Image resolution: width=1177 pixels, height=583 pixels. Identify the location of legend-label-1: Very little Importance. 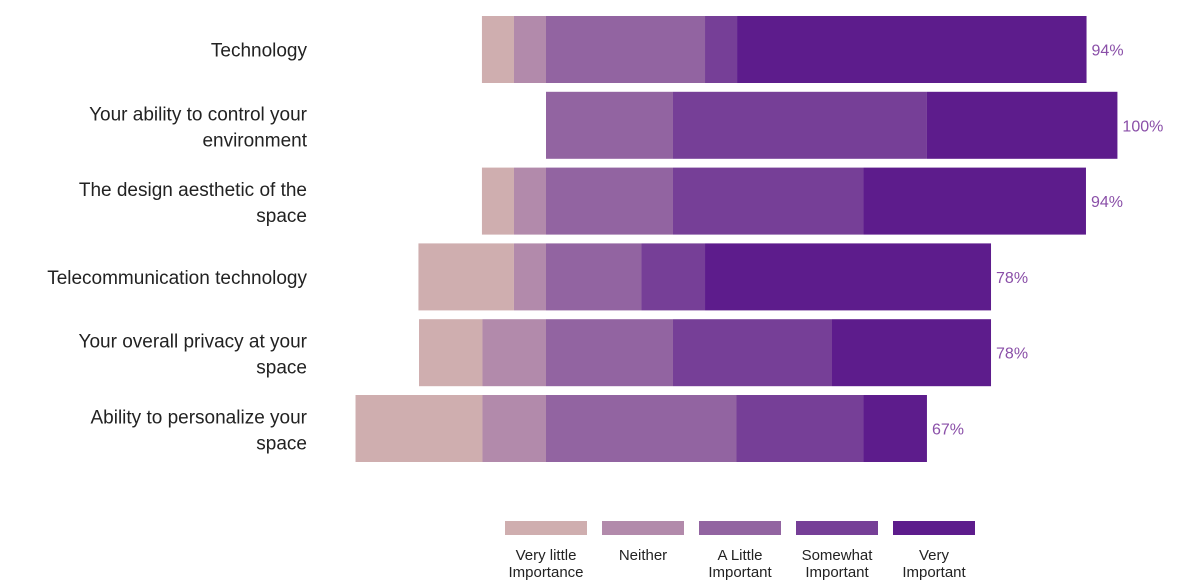
(545, 564).